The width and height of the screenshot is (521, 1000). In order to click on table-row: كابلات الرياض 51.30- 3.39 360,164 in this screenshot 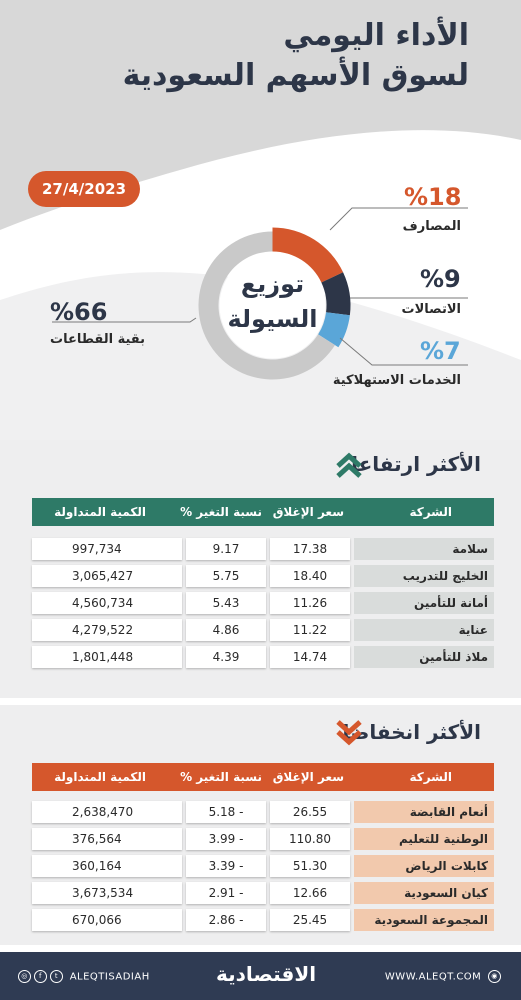, I will do `click(263, 866)`.